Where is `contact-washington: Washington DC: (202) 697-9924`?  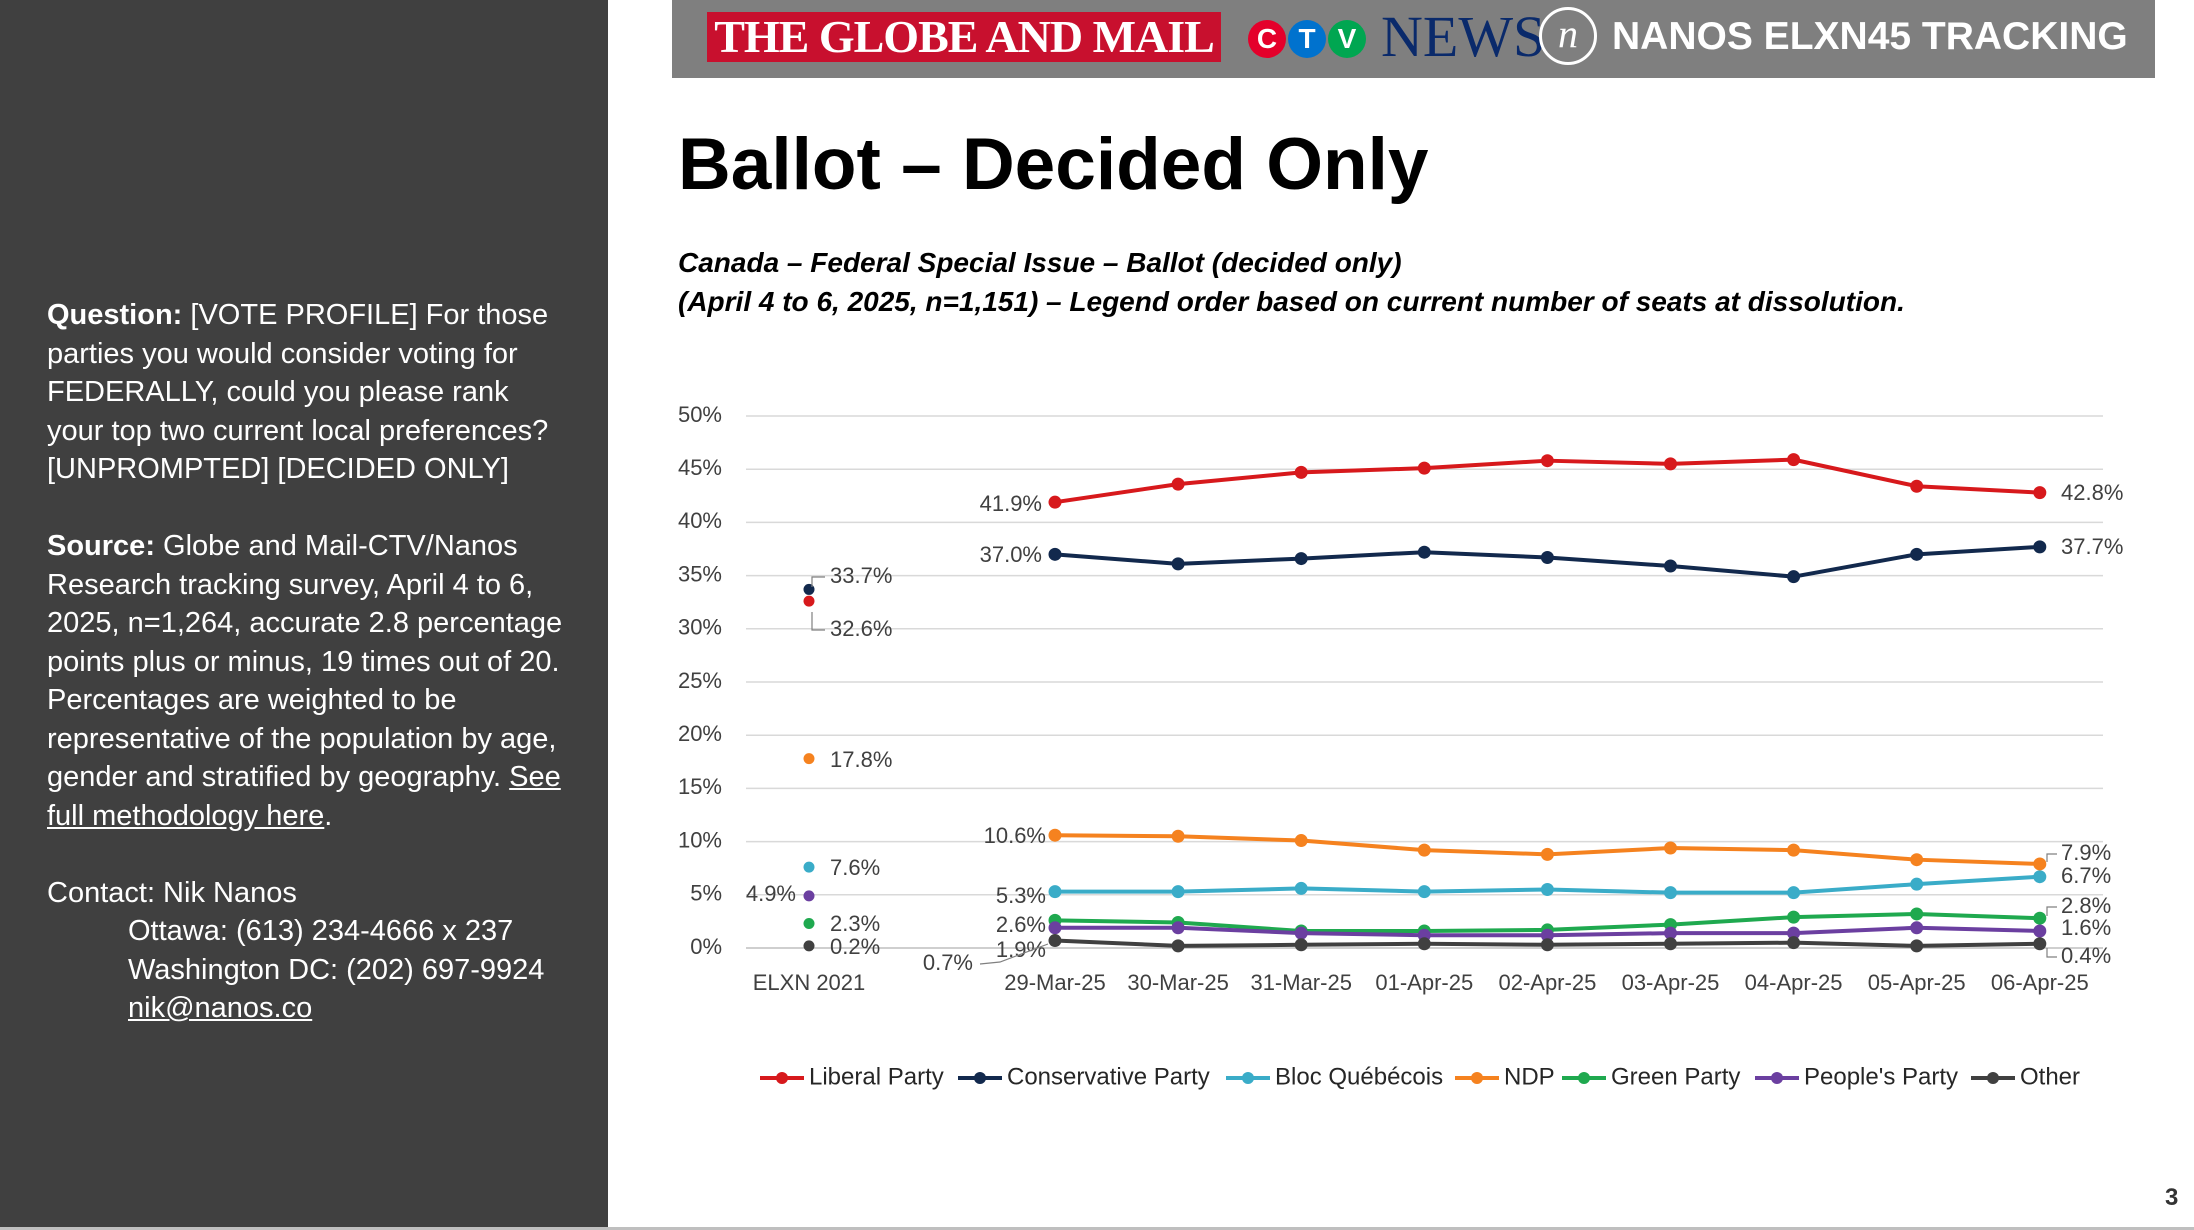
contact-washington: Washington DC: (202) 697-9924 is located at coordinates (336, 969).